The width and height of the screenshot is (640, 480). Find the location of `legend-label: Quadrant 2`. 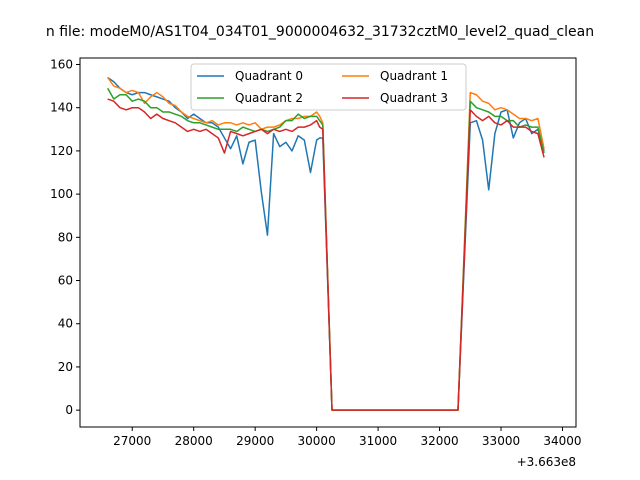

legend-label: Quadrant 2 is located at coordinates (269, 98).